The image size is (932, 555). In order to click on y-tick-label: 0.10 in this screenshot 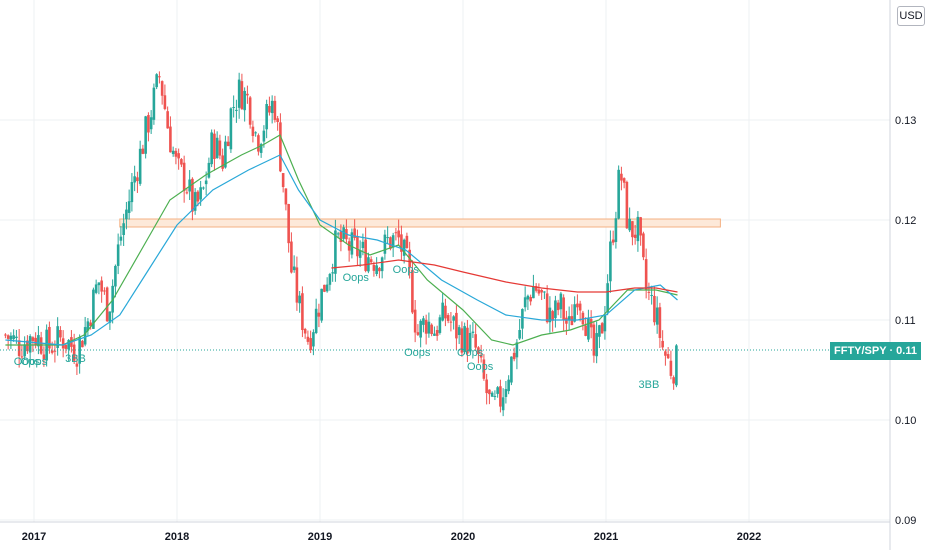, I will do `click(905, 421)`.